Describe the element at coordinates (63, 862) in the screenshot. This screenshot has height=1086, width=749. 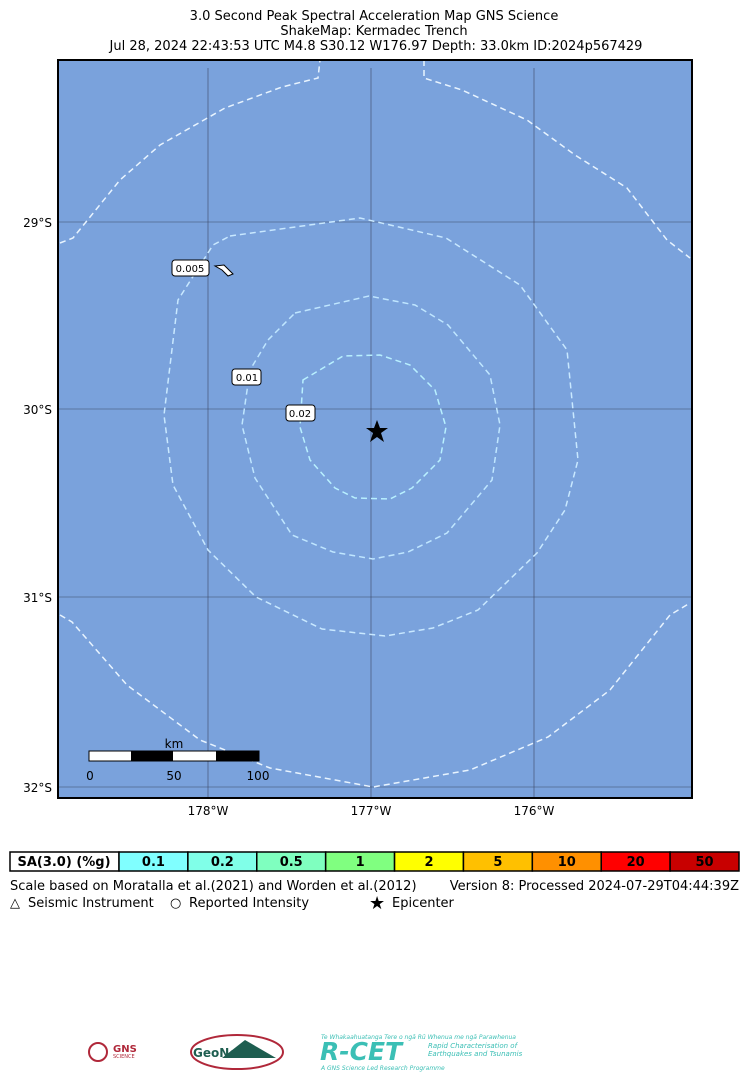
I see `legend-title: SA(3.0) (%g)` at that location.